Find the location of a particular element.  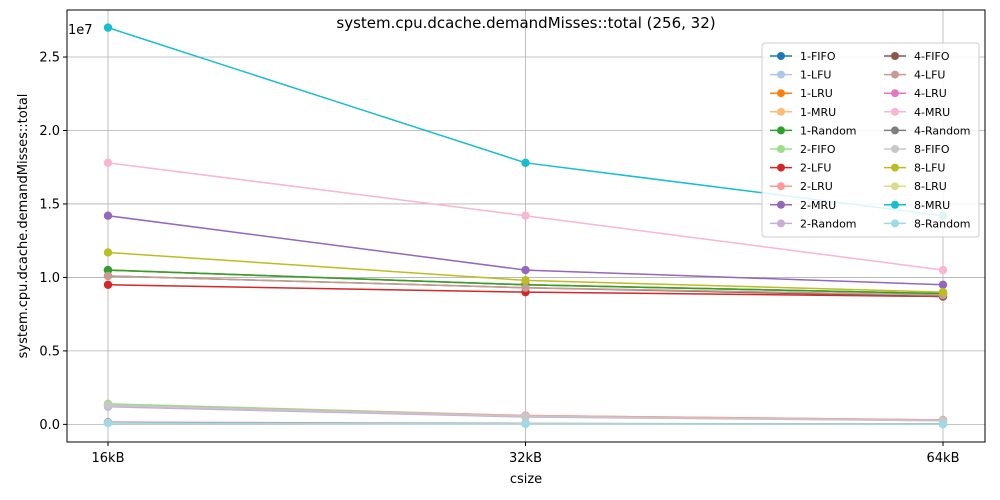

series-8-Random is located at coordinates (525, 423).